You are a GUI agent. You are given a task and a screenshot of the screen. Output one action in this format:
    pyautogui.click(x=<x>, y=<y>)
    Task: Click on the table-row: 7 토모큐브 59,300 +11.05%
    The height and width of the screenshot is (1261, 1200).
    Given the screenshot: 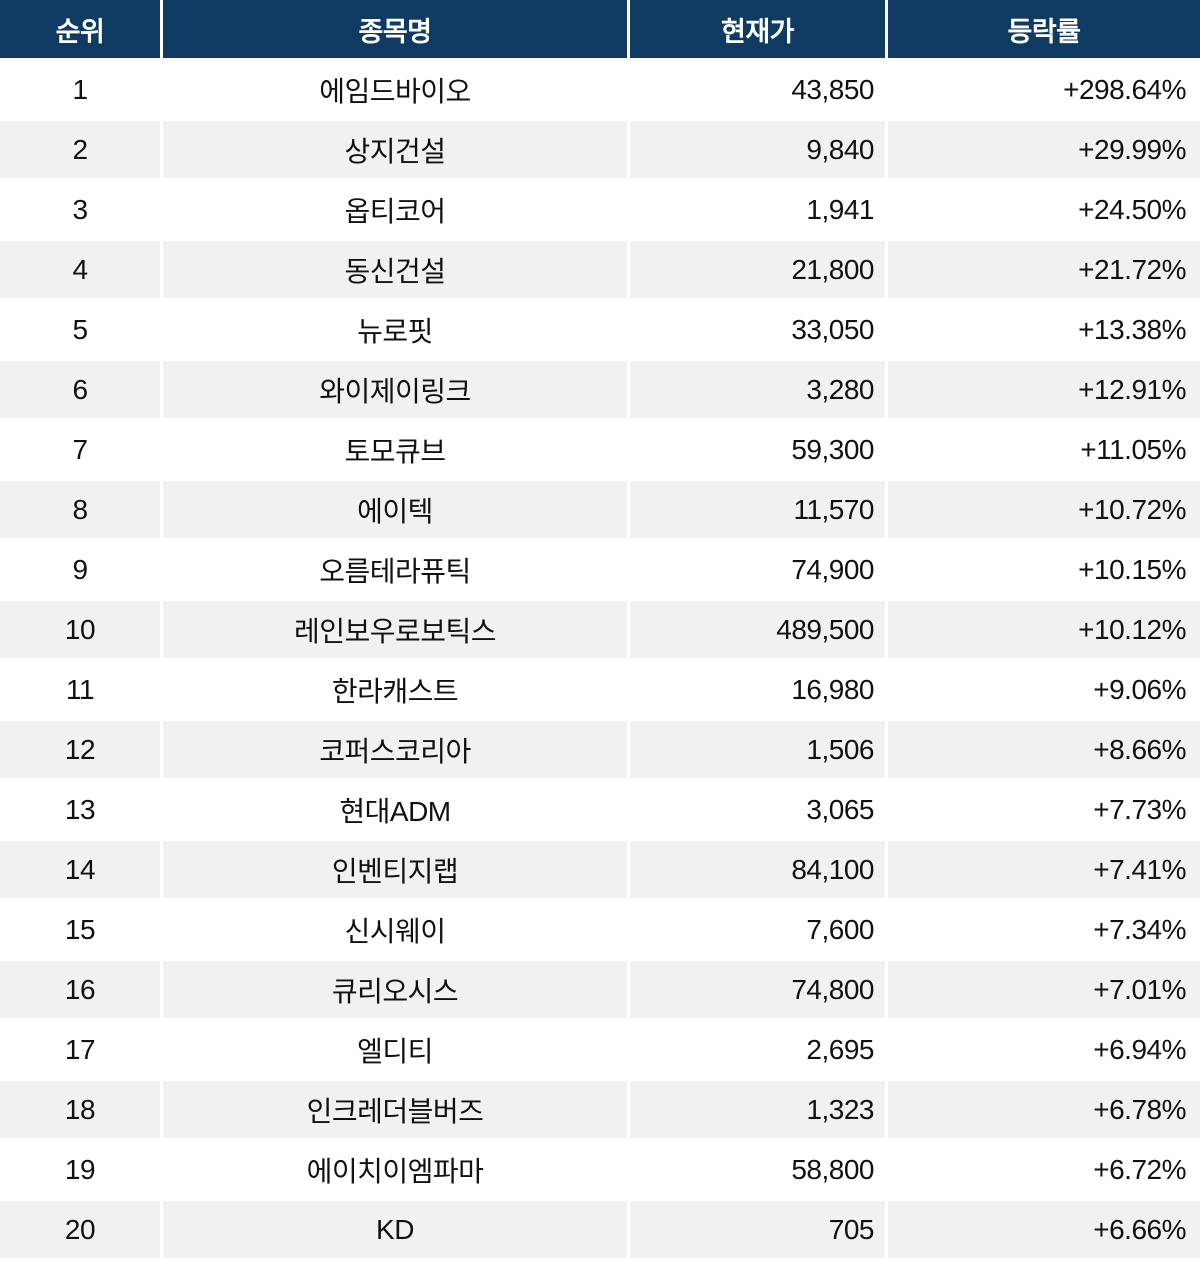 What is the action you would take?
    pyautogui.click(x=600, y=449)
    